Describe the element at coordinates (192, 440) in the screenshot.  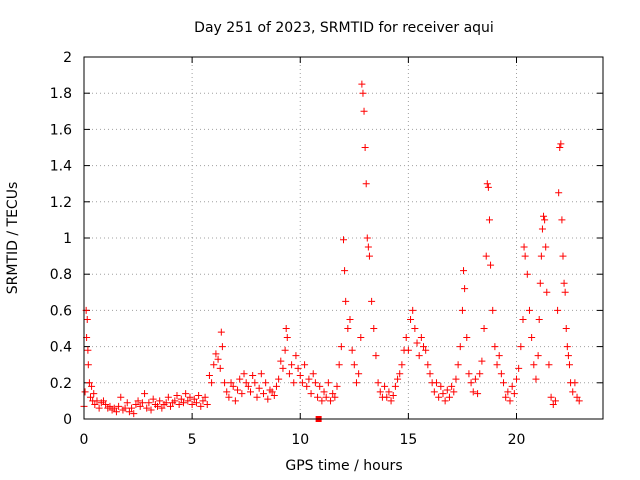
I see `x-tick-label: 5` at that location.